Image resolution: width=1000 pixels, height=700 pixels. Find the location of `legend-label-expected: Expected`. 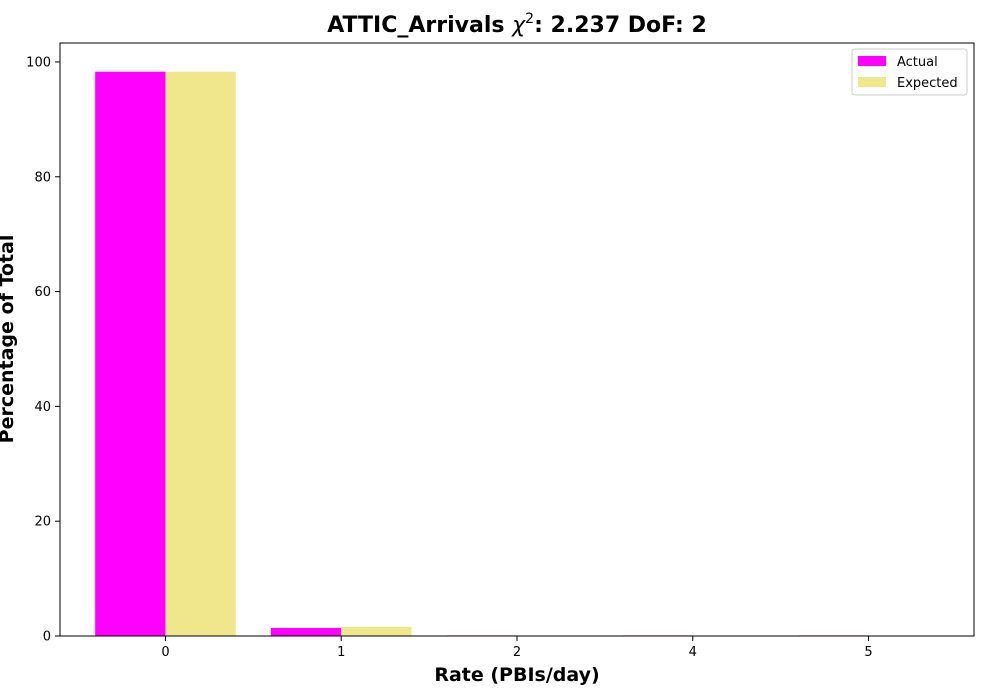

legend-label-expected: Expected is located at coordinates (927, 83).